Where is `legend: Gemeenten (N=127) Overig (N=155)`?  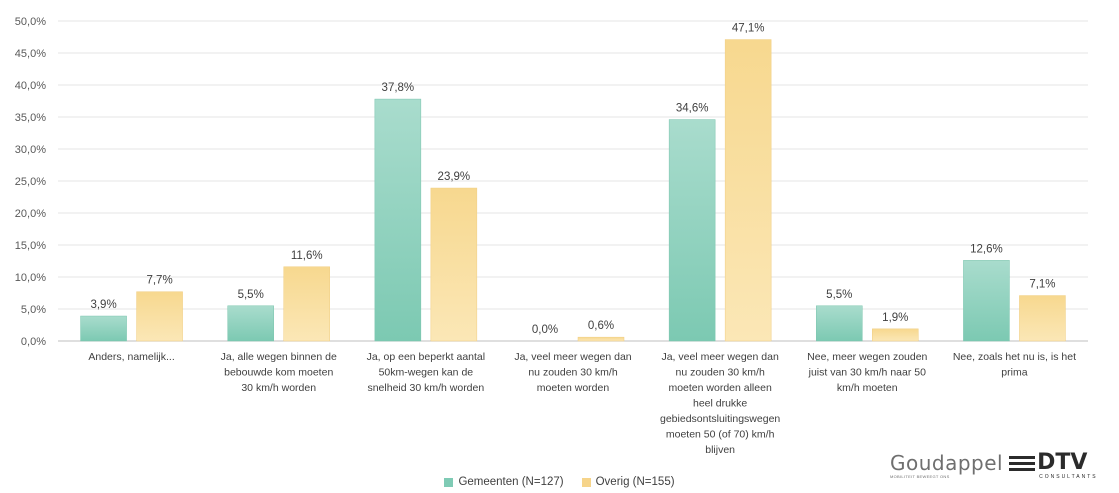 legend: Gemeenten (N=127) Overig (N=155) is located at coordinates (559, 482).